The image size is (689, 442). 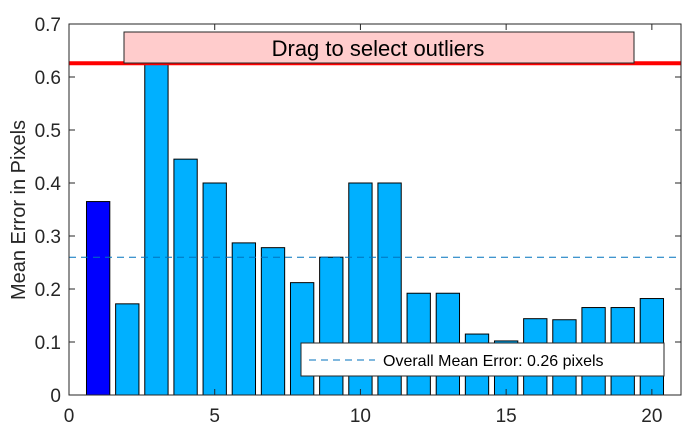 What do you see at coordinates (506, 416) in the screenshot?
I see `x-tick-label: 15` at bounding box center [506, 416].